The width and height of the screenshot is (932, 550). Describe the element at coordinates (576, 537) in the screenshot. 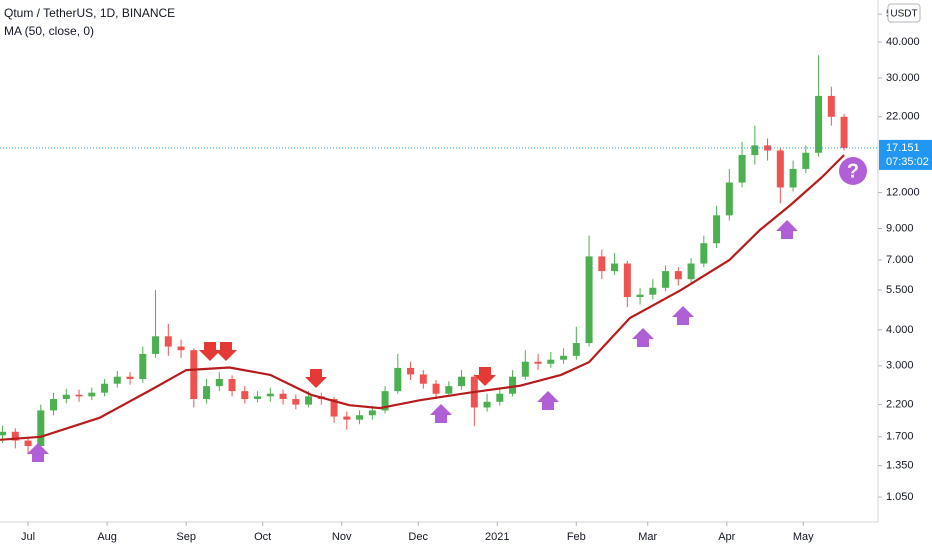

I see `x-tick-label: Feb` at that location.